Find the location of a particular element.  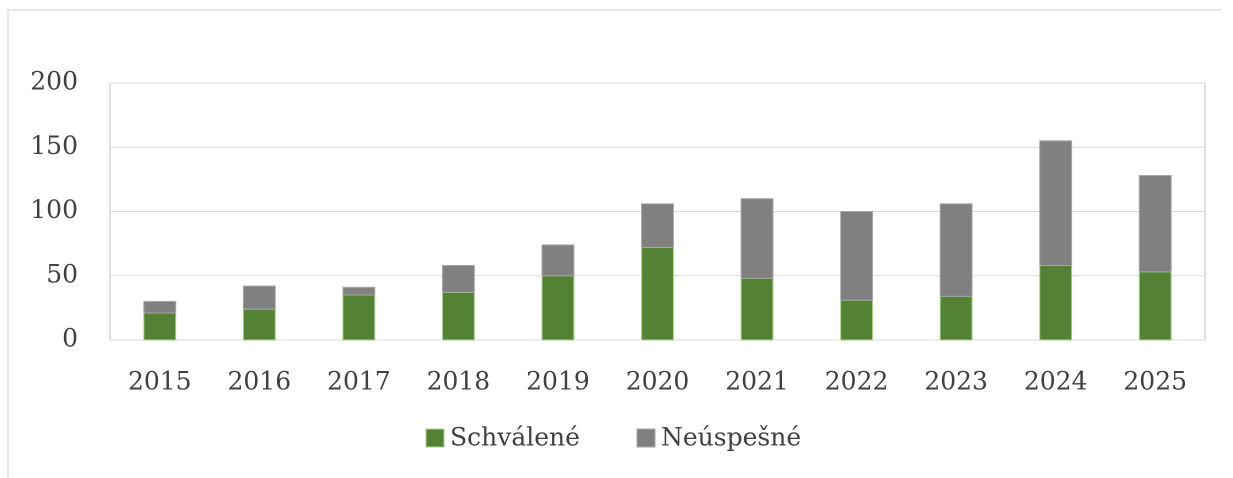

y-tick-label: 50 is located at coordinates (62, 273).